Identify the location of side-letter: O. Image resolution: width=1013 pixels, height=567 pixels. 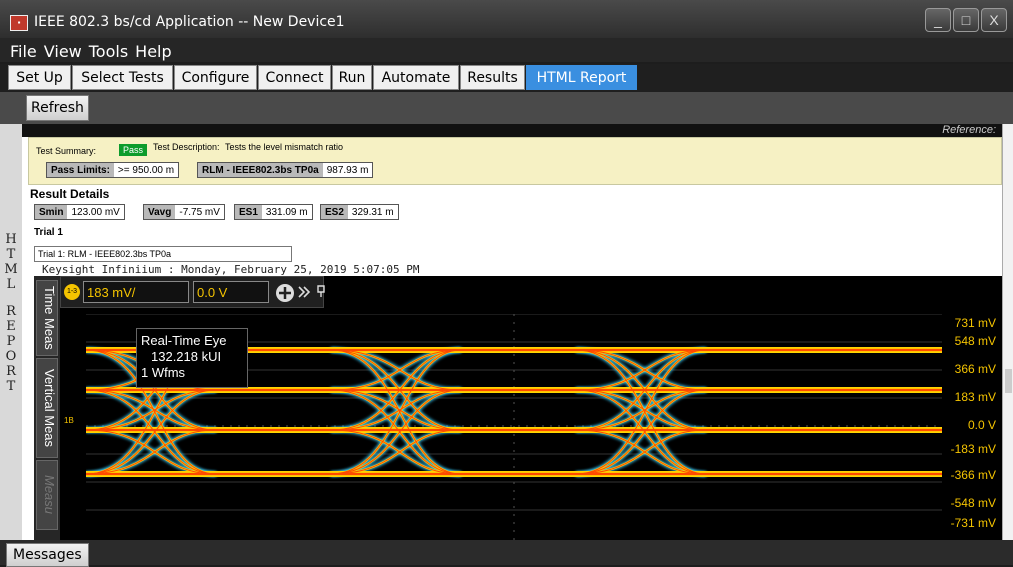
(11, 356).